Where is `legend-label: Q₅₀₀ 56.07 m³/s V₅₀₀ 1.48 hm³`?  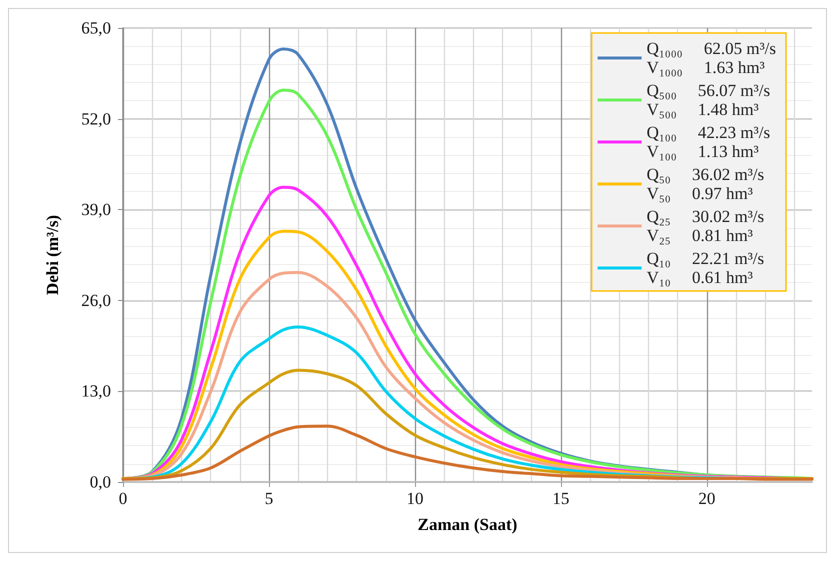
legend-label: Q₅₀₀ 56.07 m³/s V₅₀₀ 1.48 hm³ is located at coordinates (708, 100).